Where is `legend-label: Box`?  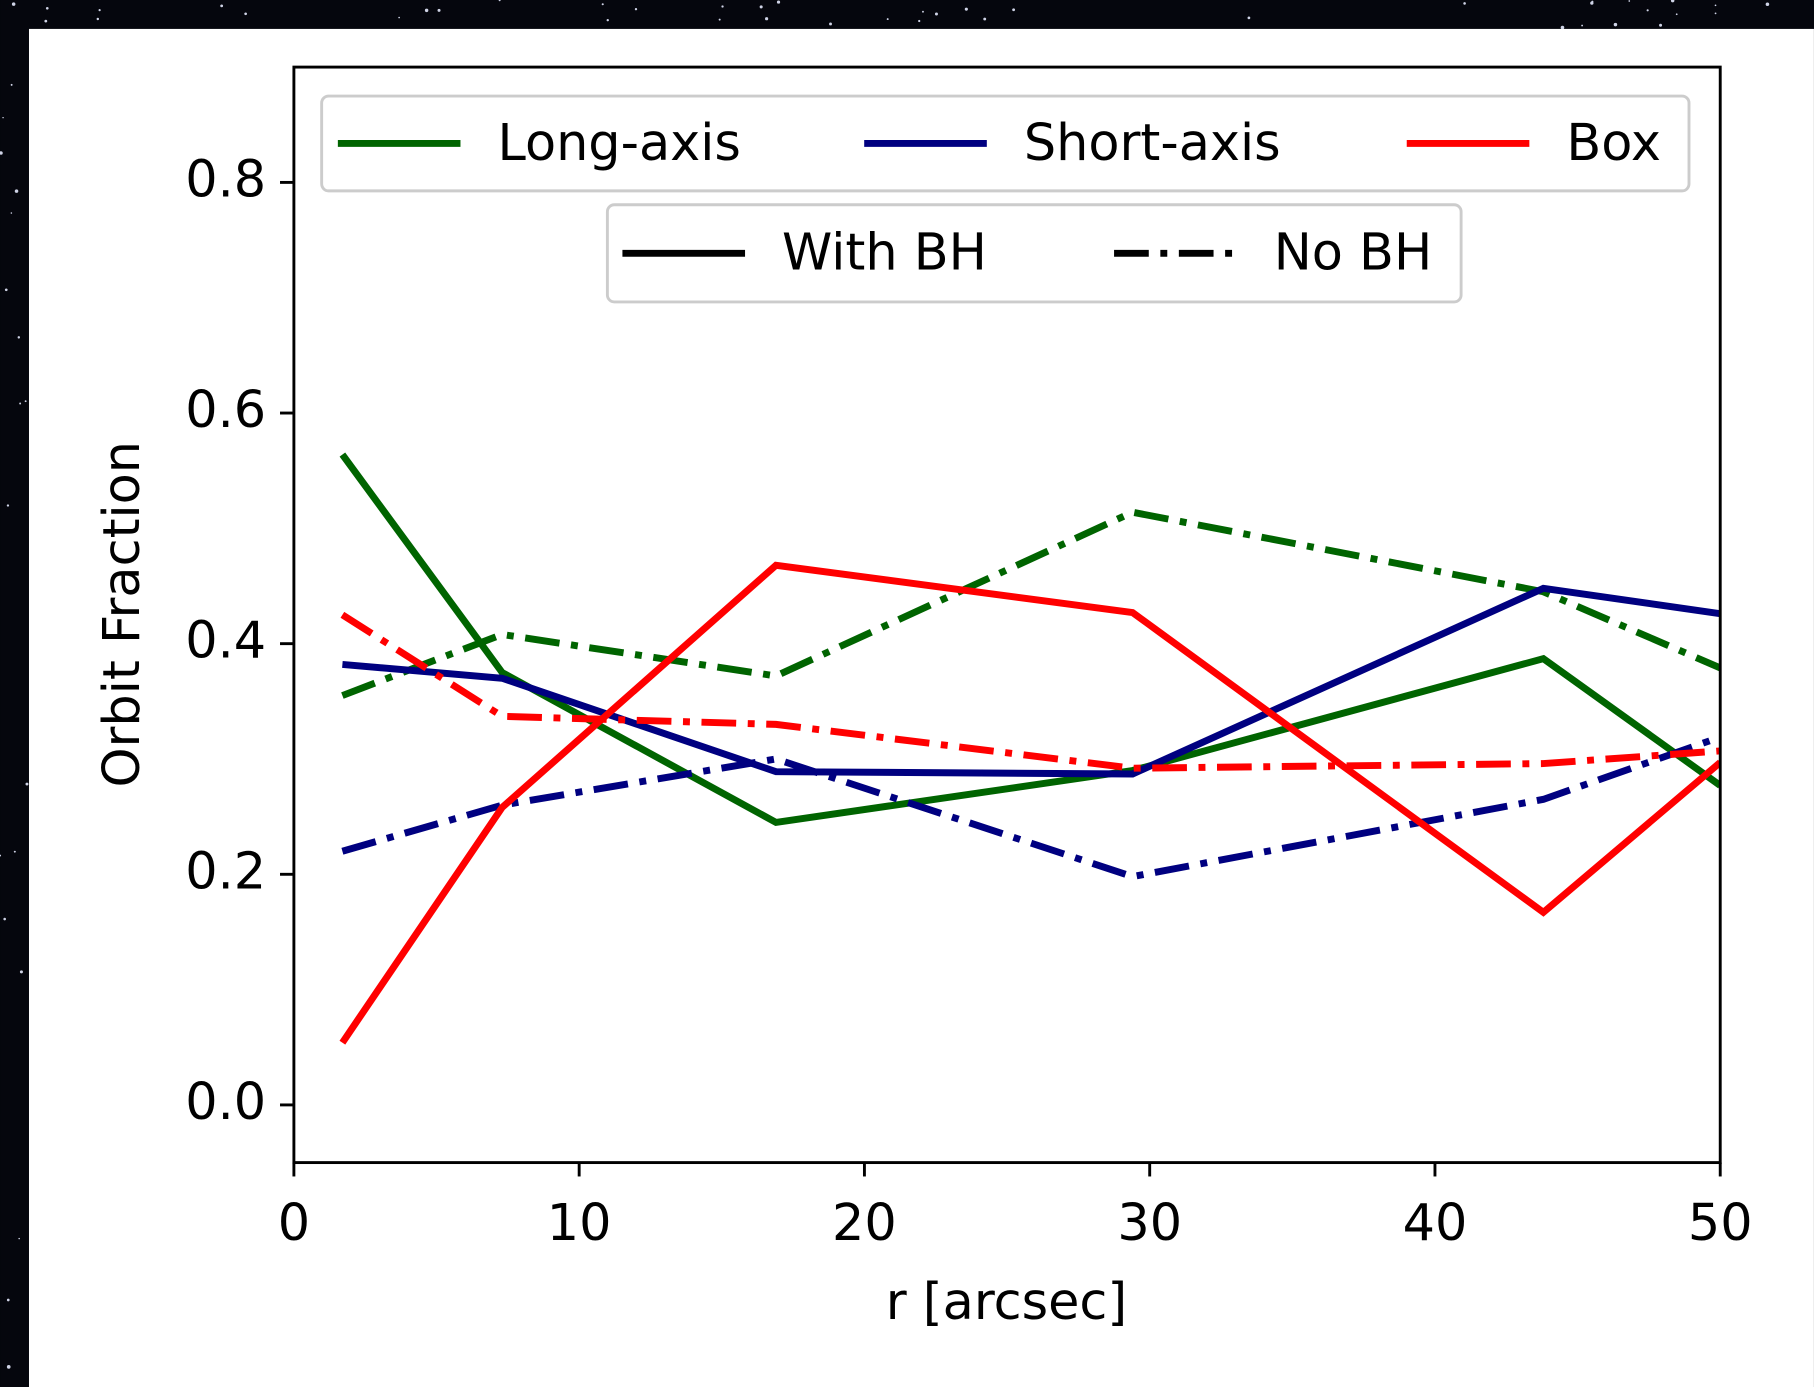
legend-label: Box is located at coordinates (1613, 143).